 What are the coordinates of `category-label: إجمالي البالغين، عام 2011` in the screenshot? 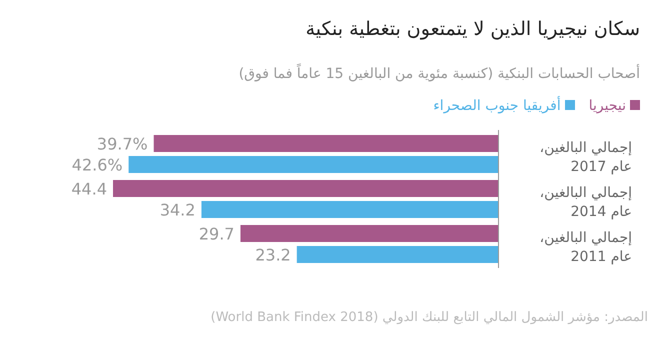 It's located at (585, 248).